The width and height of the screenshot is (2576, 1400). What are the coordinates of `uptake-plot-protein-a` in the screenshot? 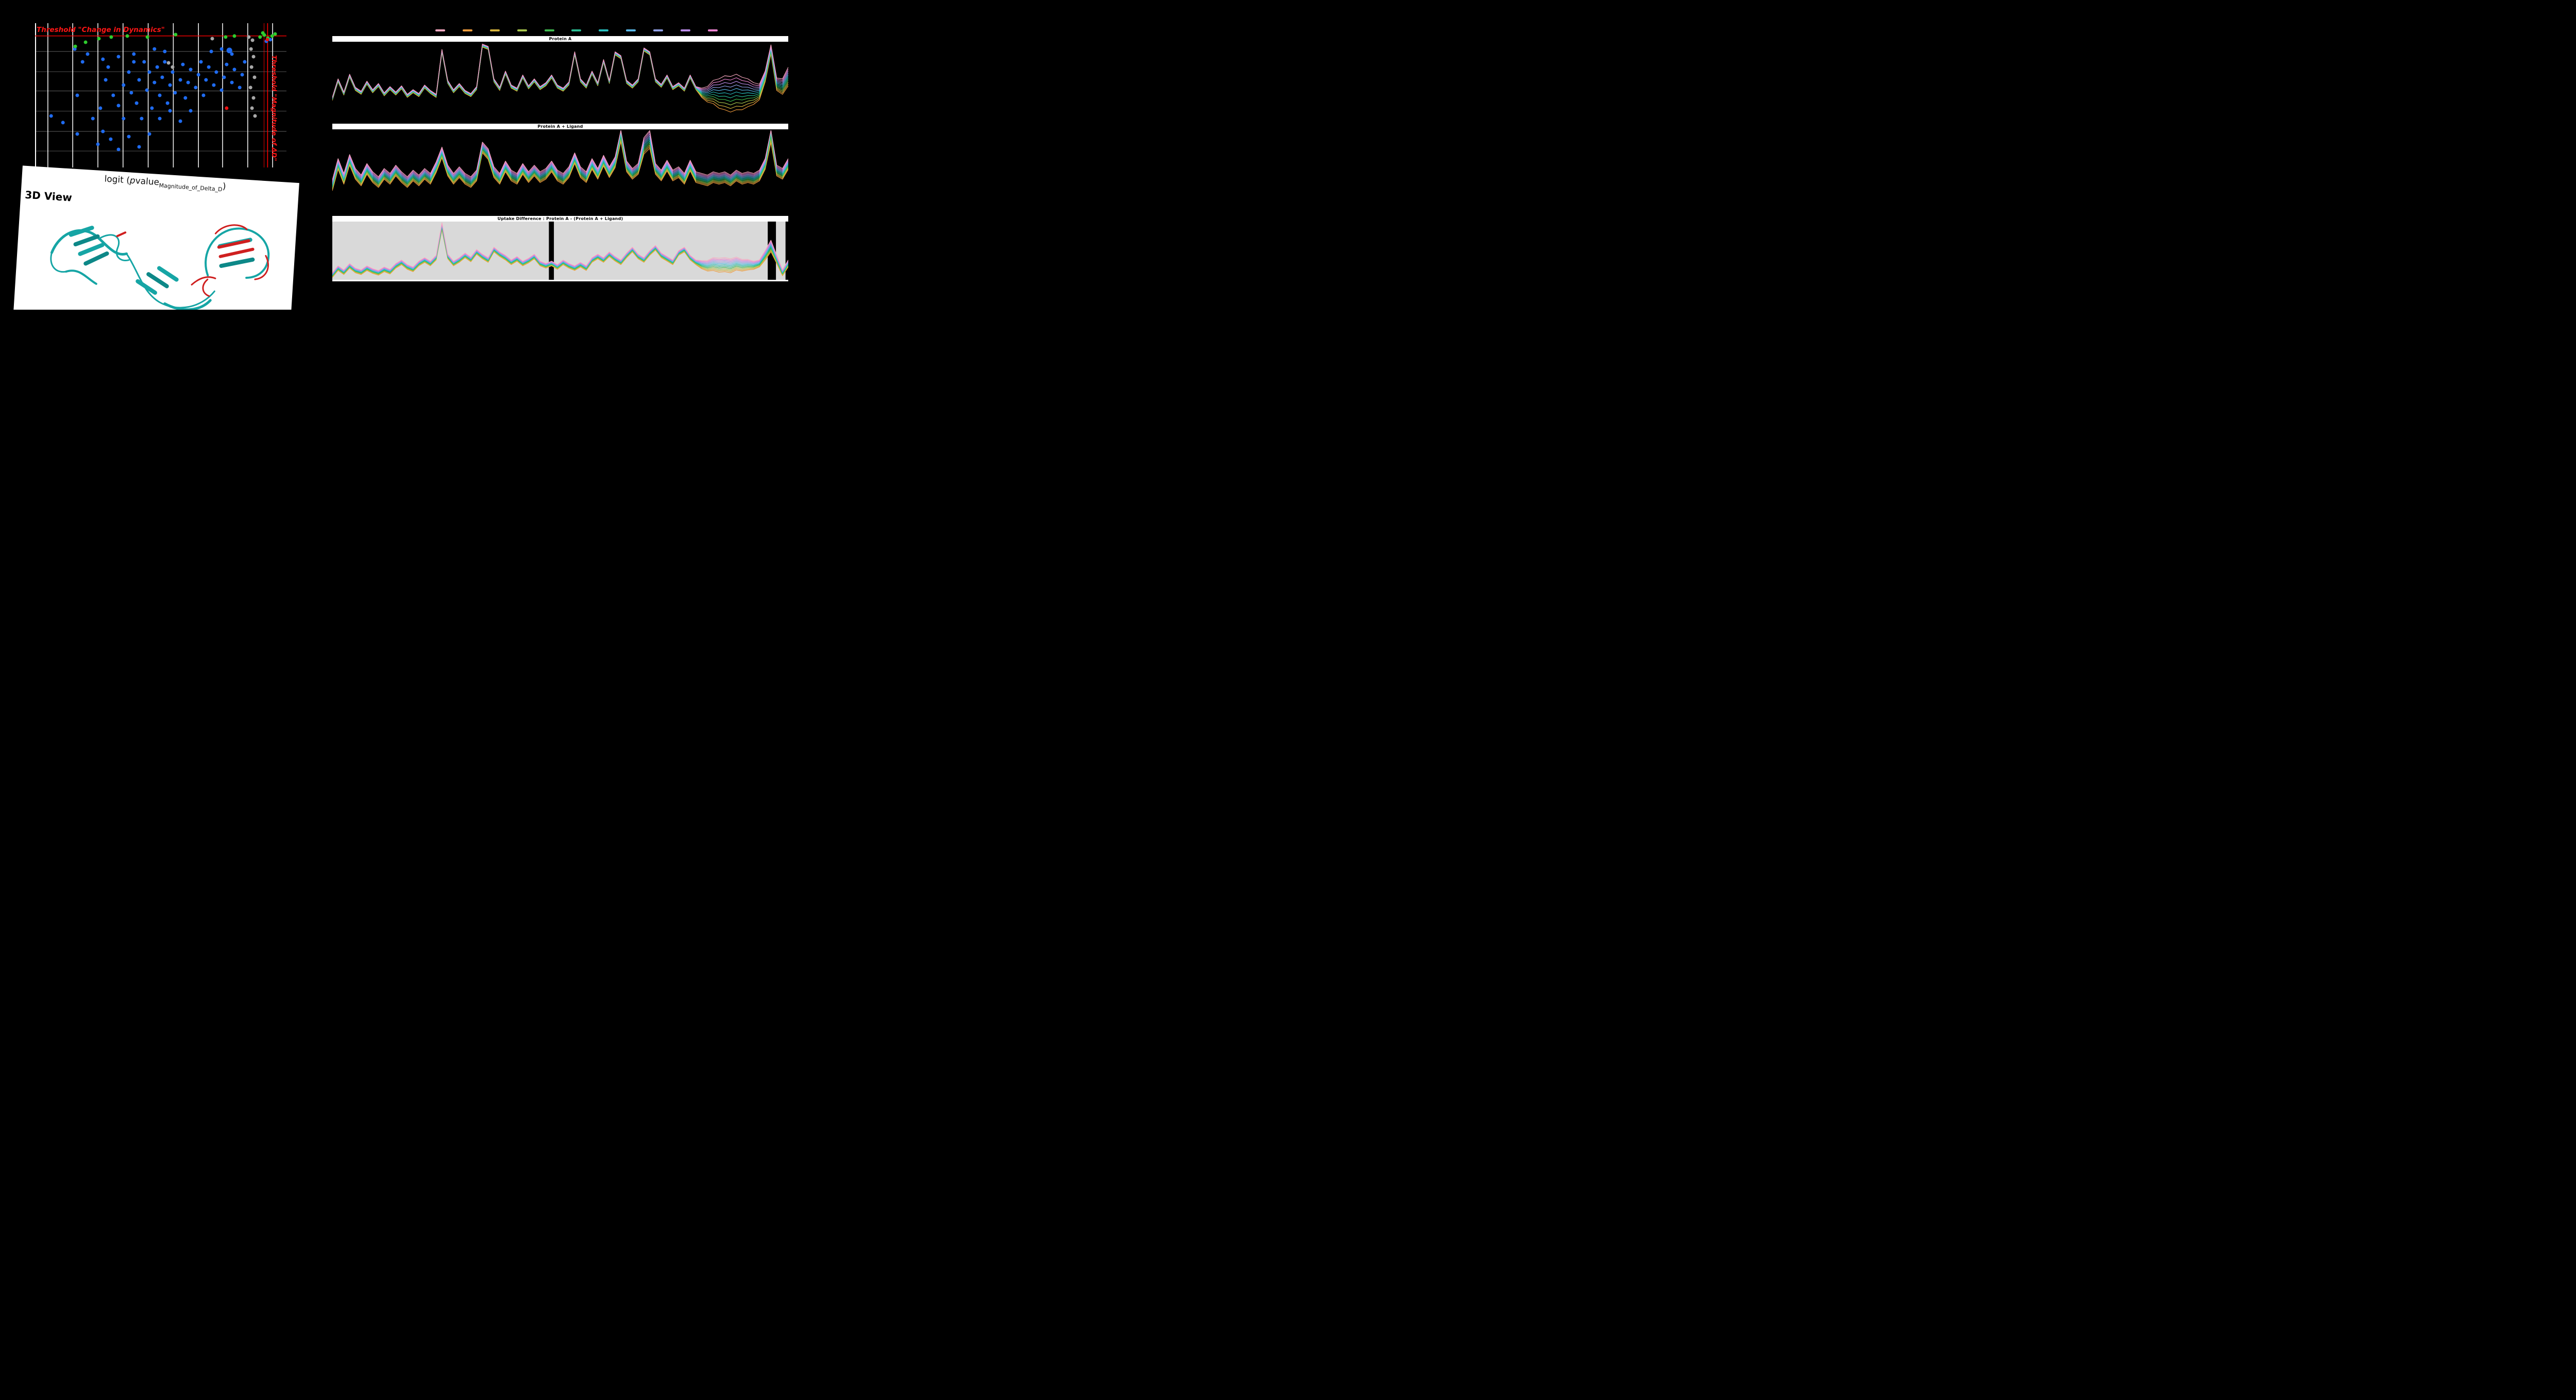 It's located at (560, 80).